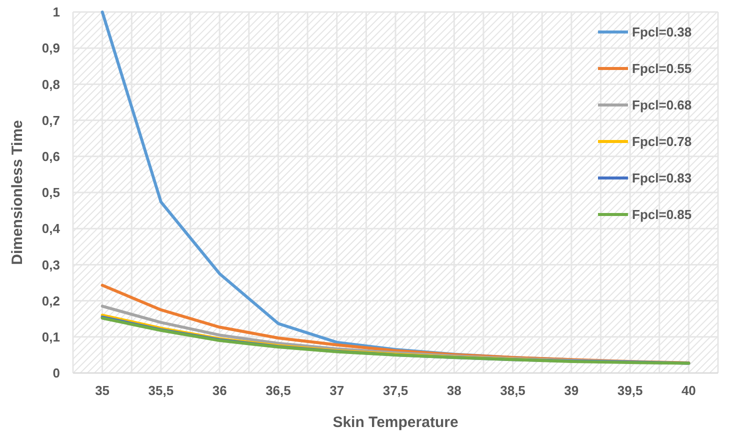 This screenshot has width=734, height=439. I want to click on x-tick-label: 37,5, so click(395, 390).